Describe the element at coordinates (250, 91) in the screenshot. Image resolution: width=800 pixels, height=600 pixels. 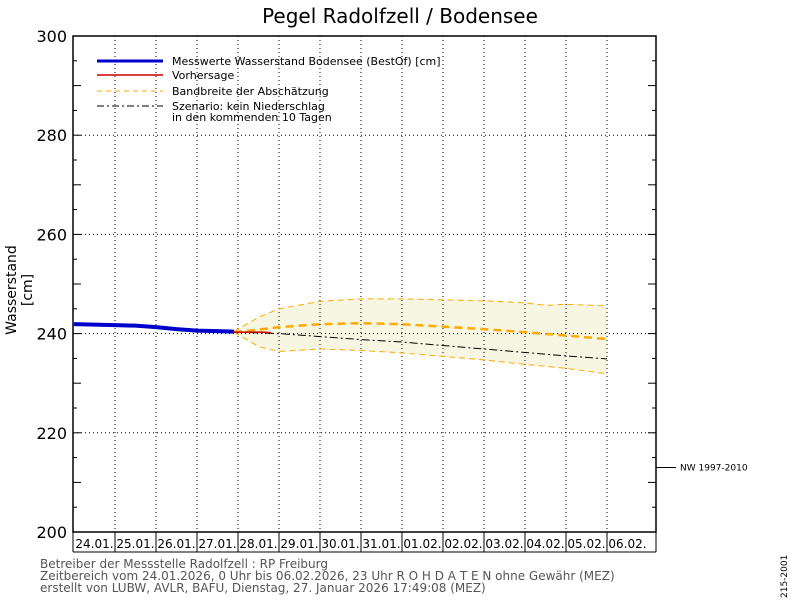
I see `legend-label: Bandbreite der Abschätzung` at that location.